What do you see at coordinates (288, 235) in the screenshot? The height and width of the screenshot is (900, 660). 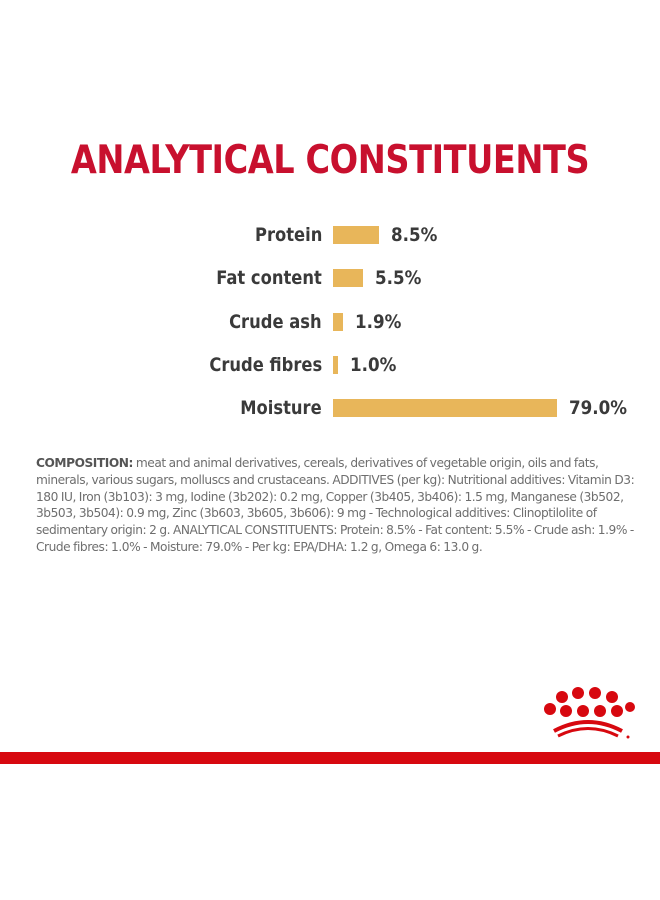 I see `bar-label: Protein` at bounding box center [288, 235].